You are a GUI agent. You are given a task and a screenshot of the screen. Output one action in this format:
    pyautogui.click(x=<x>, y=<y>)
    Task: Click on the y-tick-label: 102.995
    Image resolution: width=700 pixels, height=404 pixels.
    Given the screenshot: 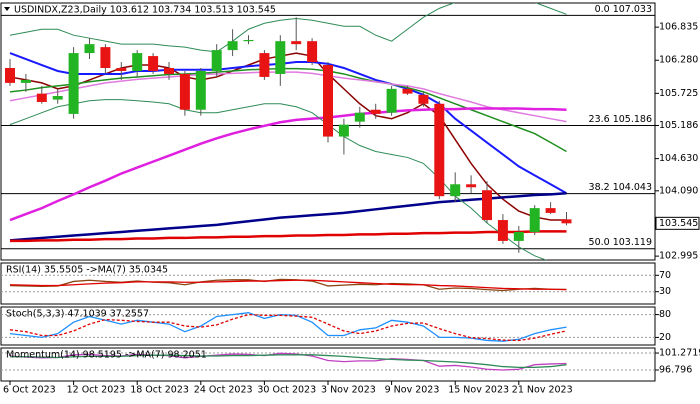 What is the action you would take?
    pyautogui.click(x=678, y=256)
    